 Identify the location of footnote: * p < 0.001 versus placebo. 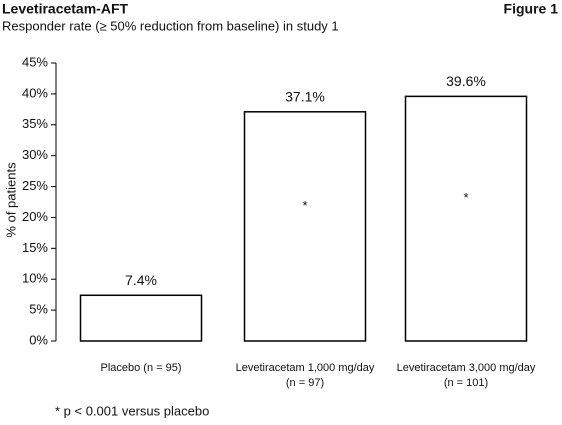
(132, 410).